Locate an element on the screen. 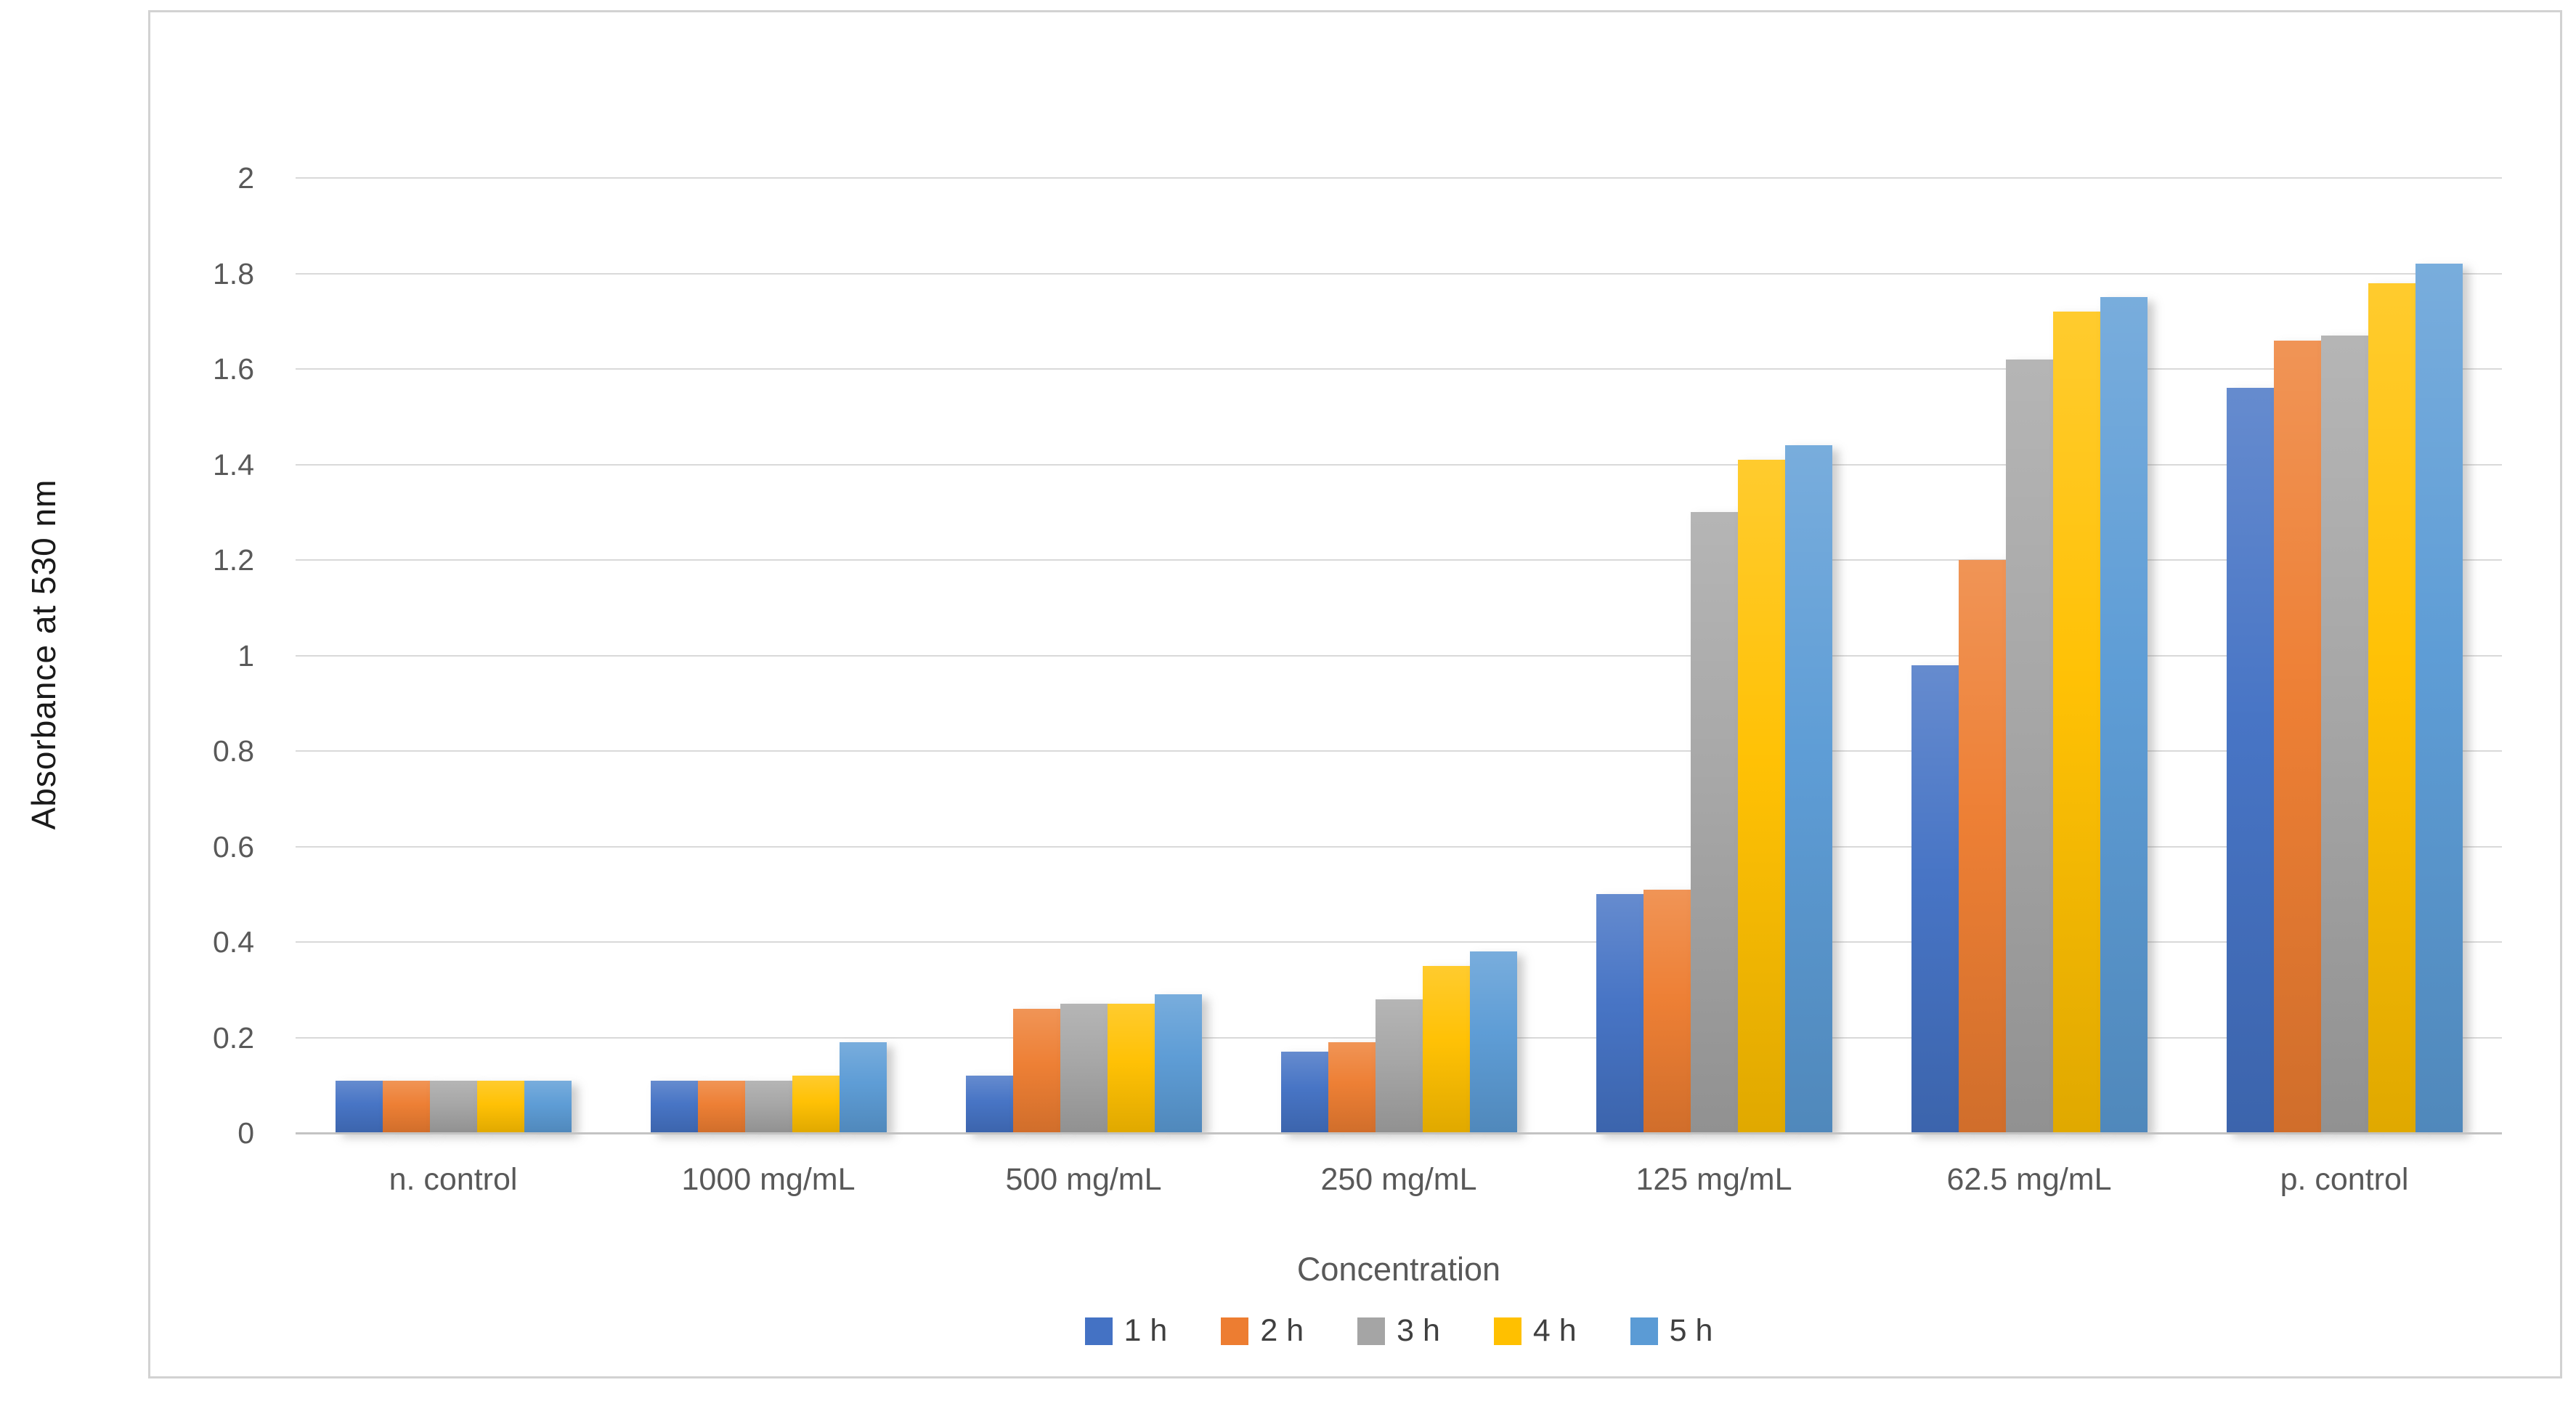 The width and height of the screenshot is (2576, 1401). y-tick-label: 0.6 is located at coordinates (234, 846).